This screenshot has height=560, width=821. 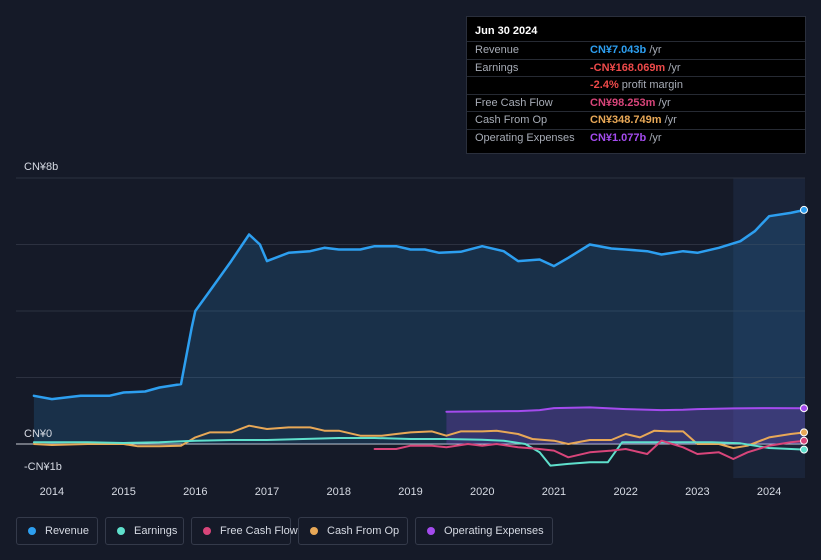 What do you see at coordinates (497, 50) in the screenshot?
I see `tooltip-row-label: Revenue` at bounding box center [497, 50].